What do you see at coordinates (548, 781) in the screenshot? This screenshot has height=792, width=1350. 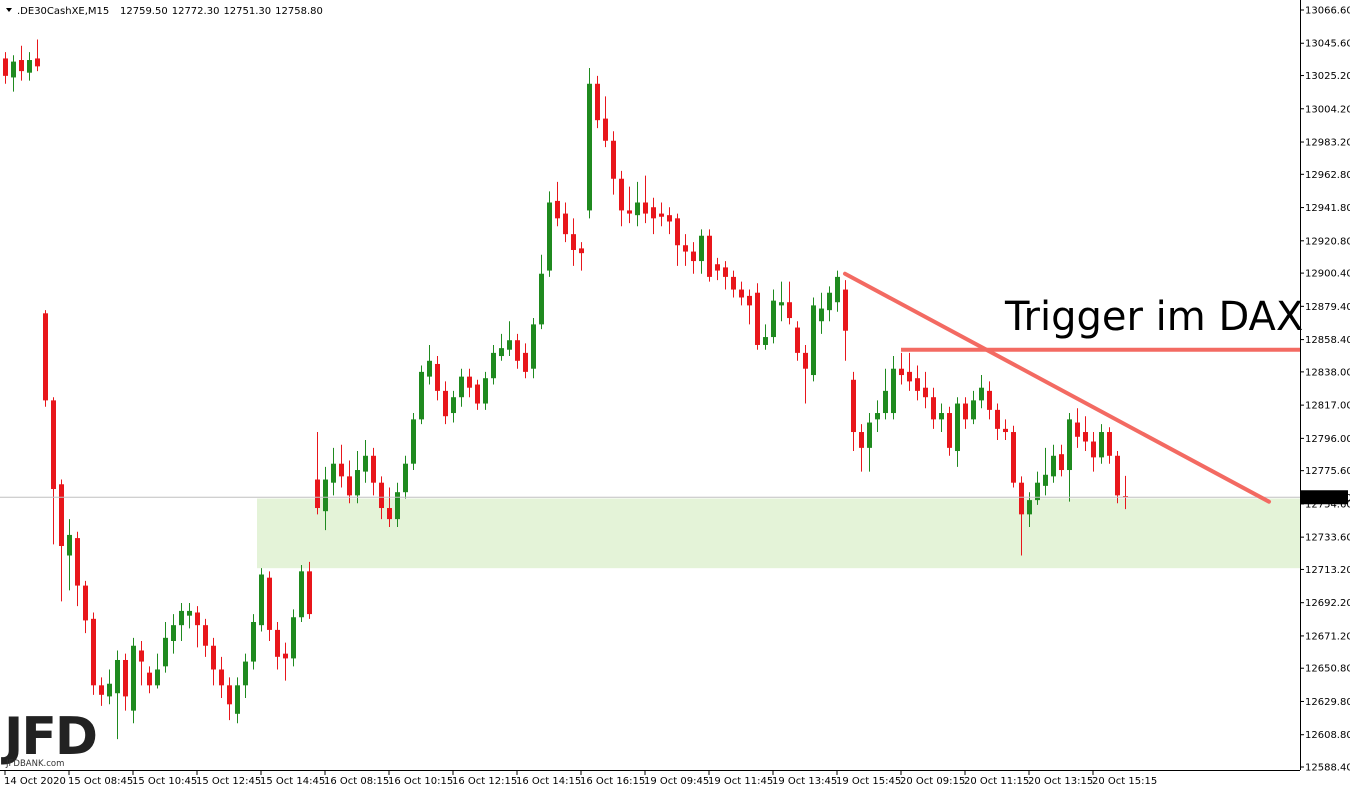 I see `x-tick-label: 16 Oct 14:15` at bounding box center [548, 781].